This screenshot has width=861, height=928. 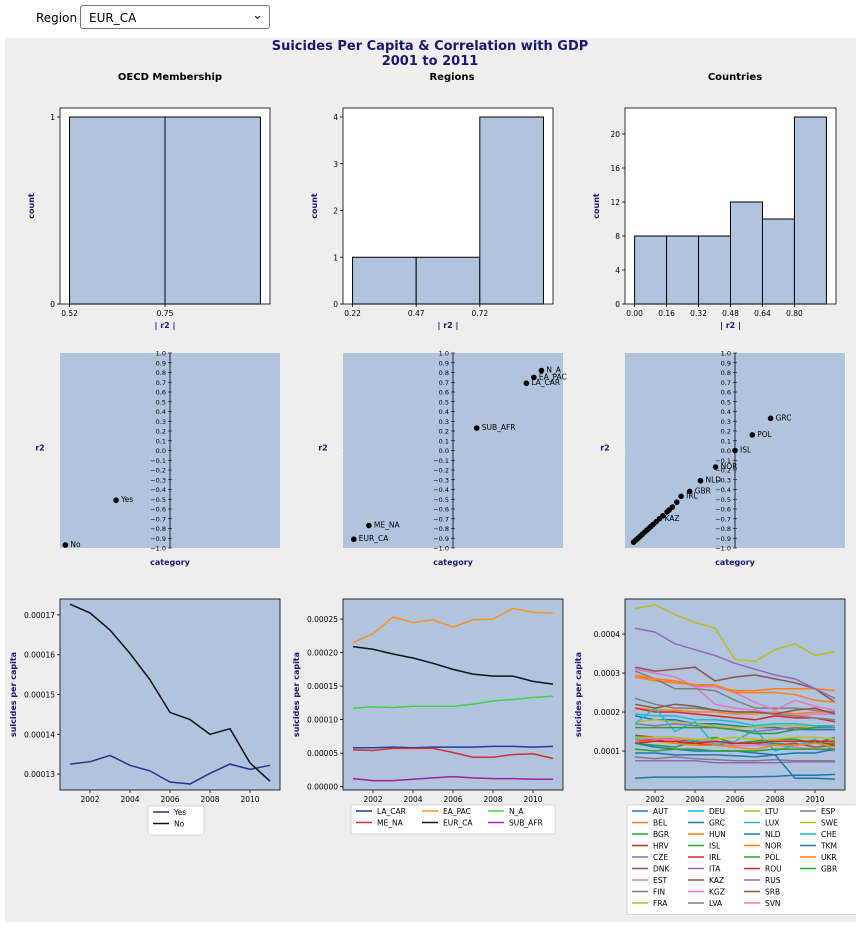 What do you see at coordinates (698, 313) in the screenshot?
I see `x-tick-label: 0.32` at bounding box center [698, 313].